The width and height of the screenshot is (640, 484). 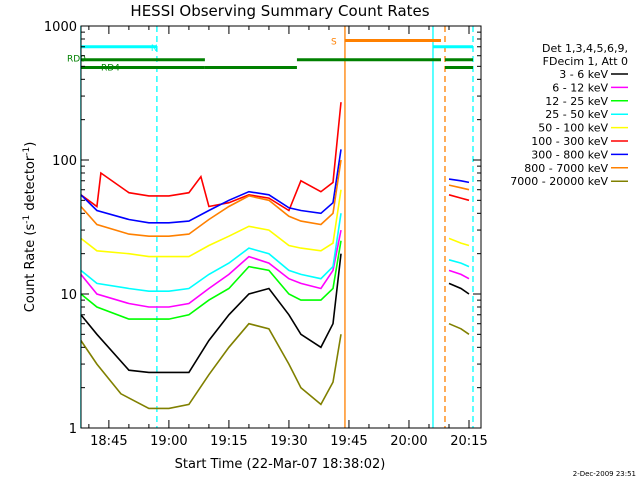 What do you see at coordinates (73, 429) in the screenshot?
I see `y-tick-label-0: 1` at bounding box center [73, 429].